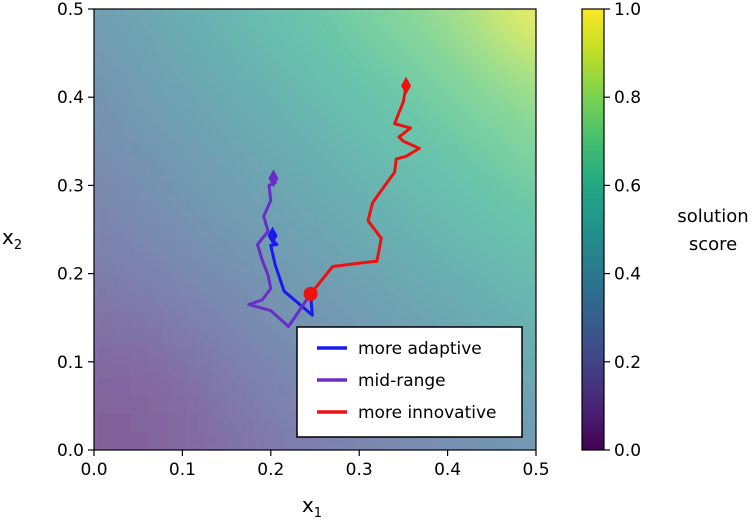 The height and width of the screenshot is (520, 754). I want to click on y-tick-label: 0.3, so click(70, 186).